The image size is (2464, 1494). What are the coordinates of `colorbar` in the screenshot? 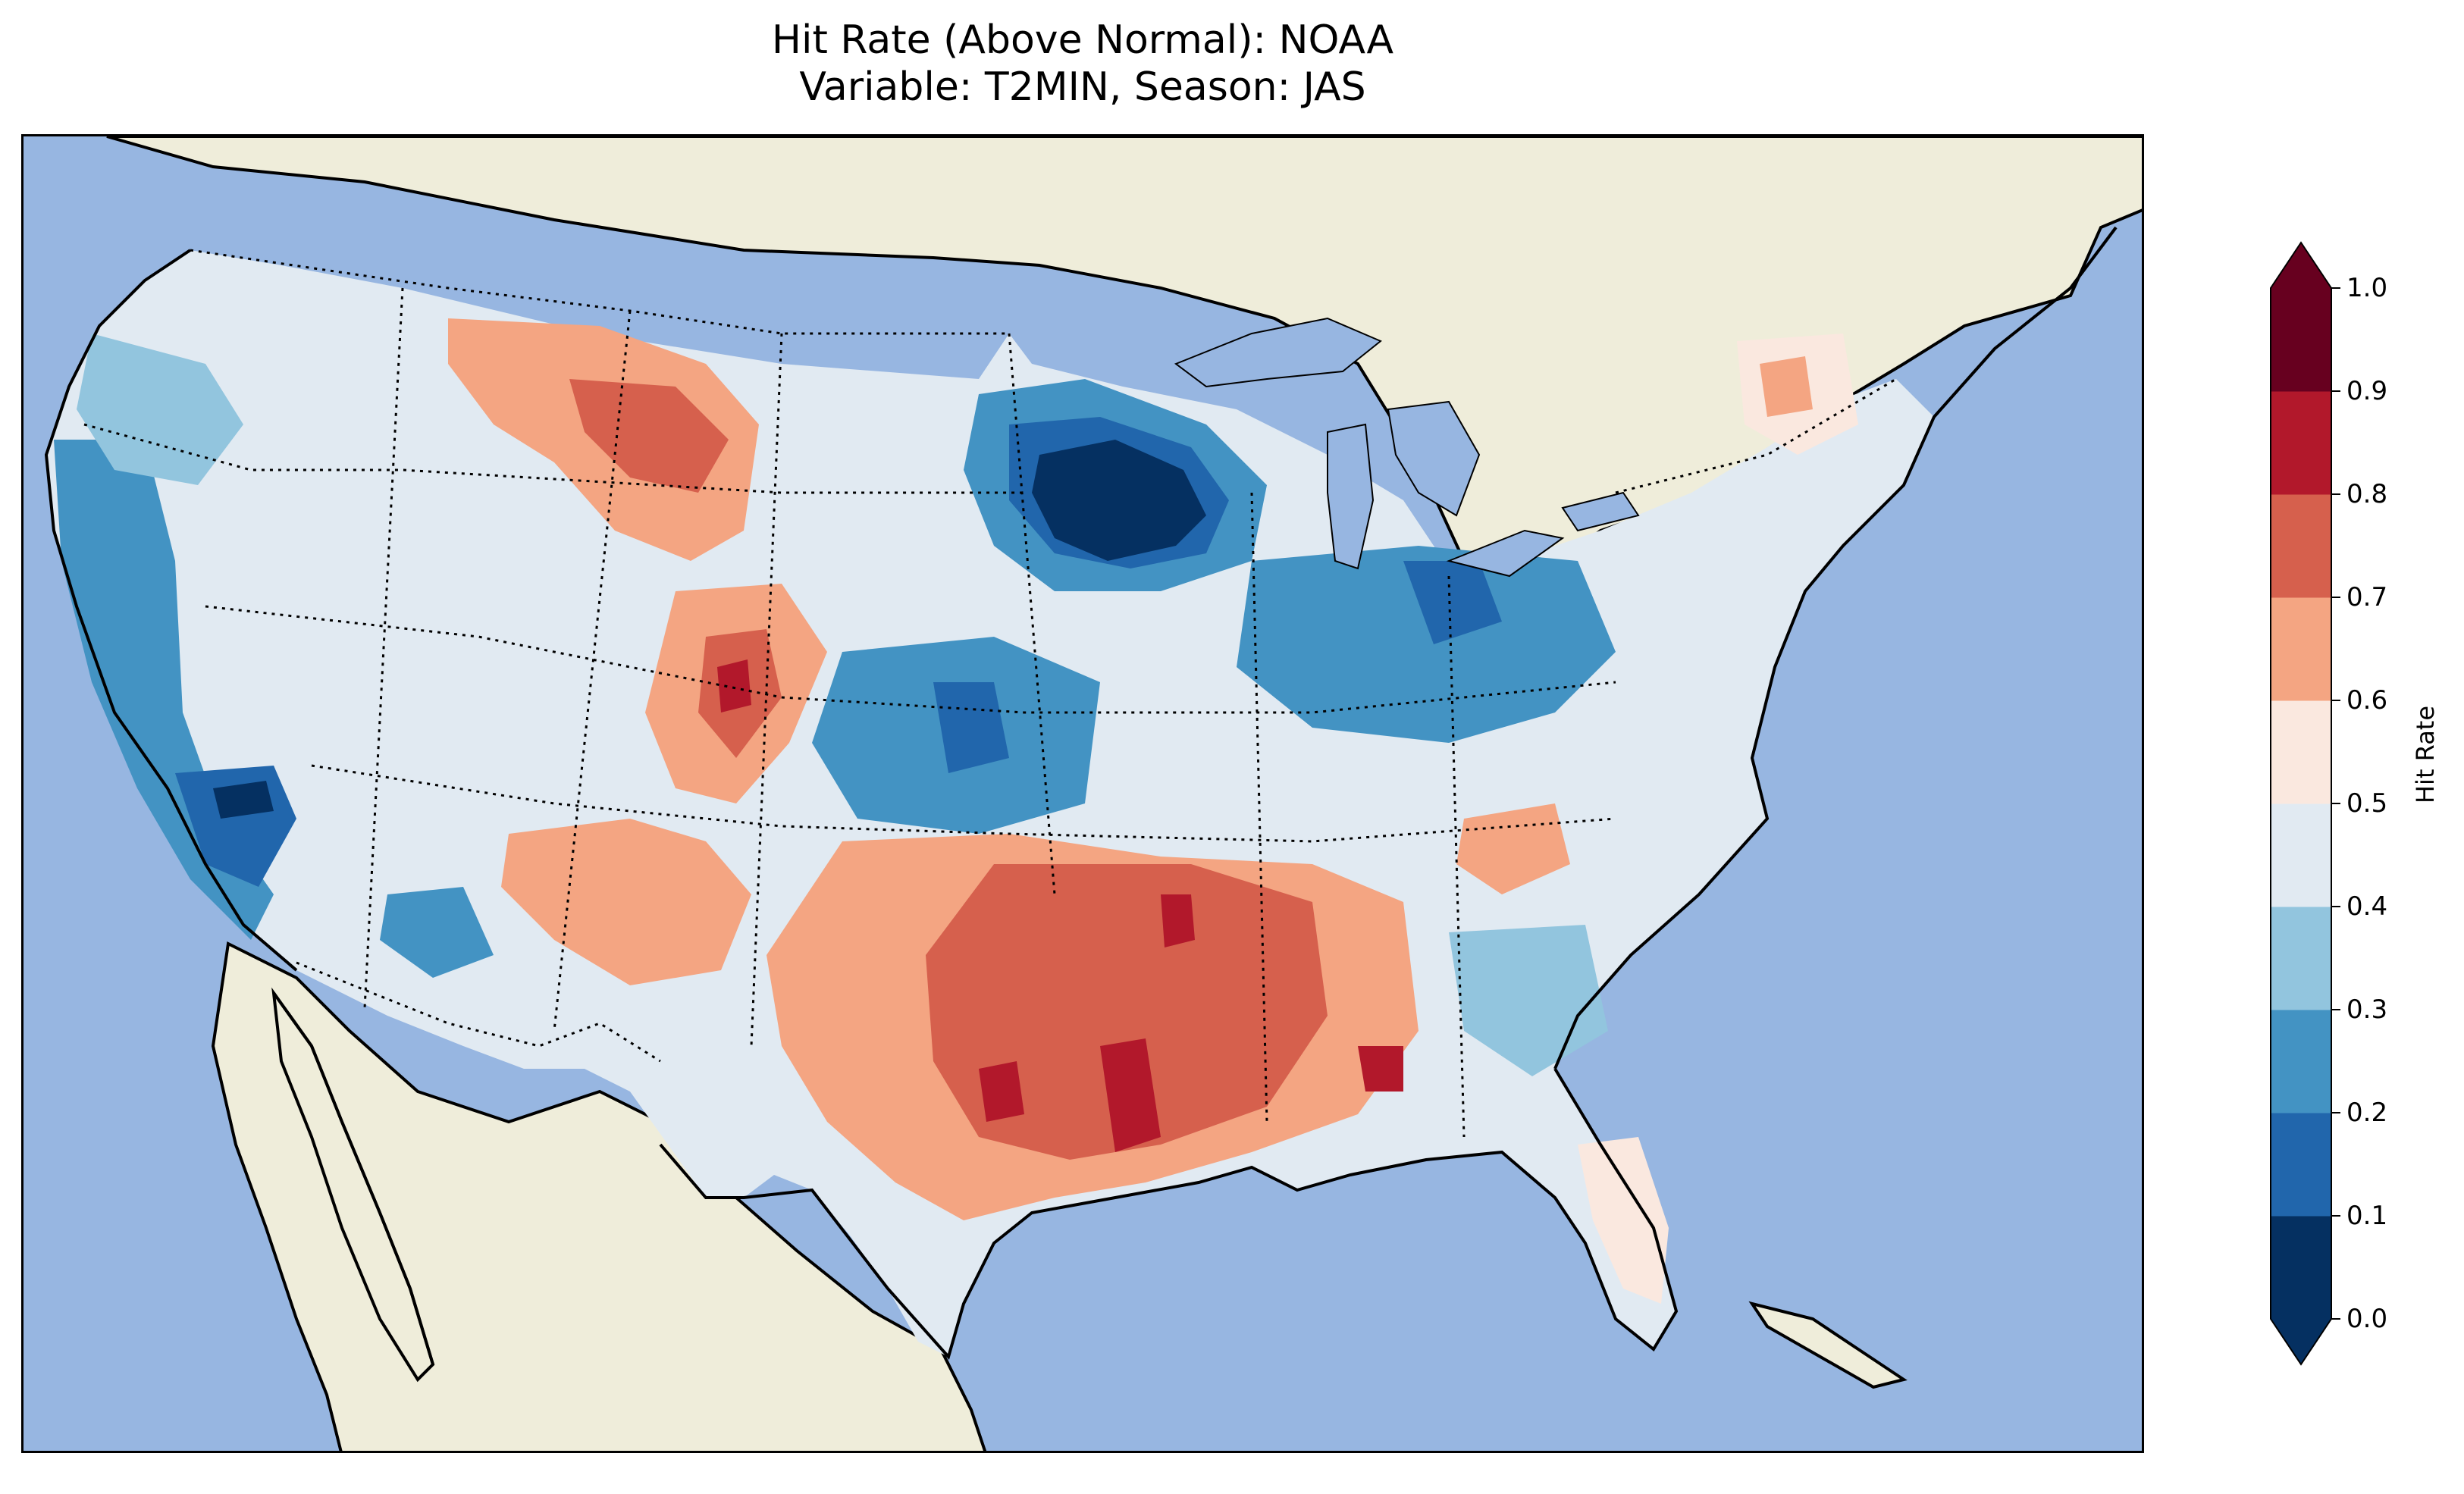 It's located at (2305, 803).